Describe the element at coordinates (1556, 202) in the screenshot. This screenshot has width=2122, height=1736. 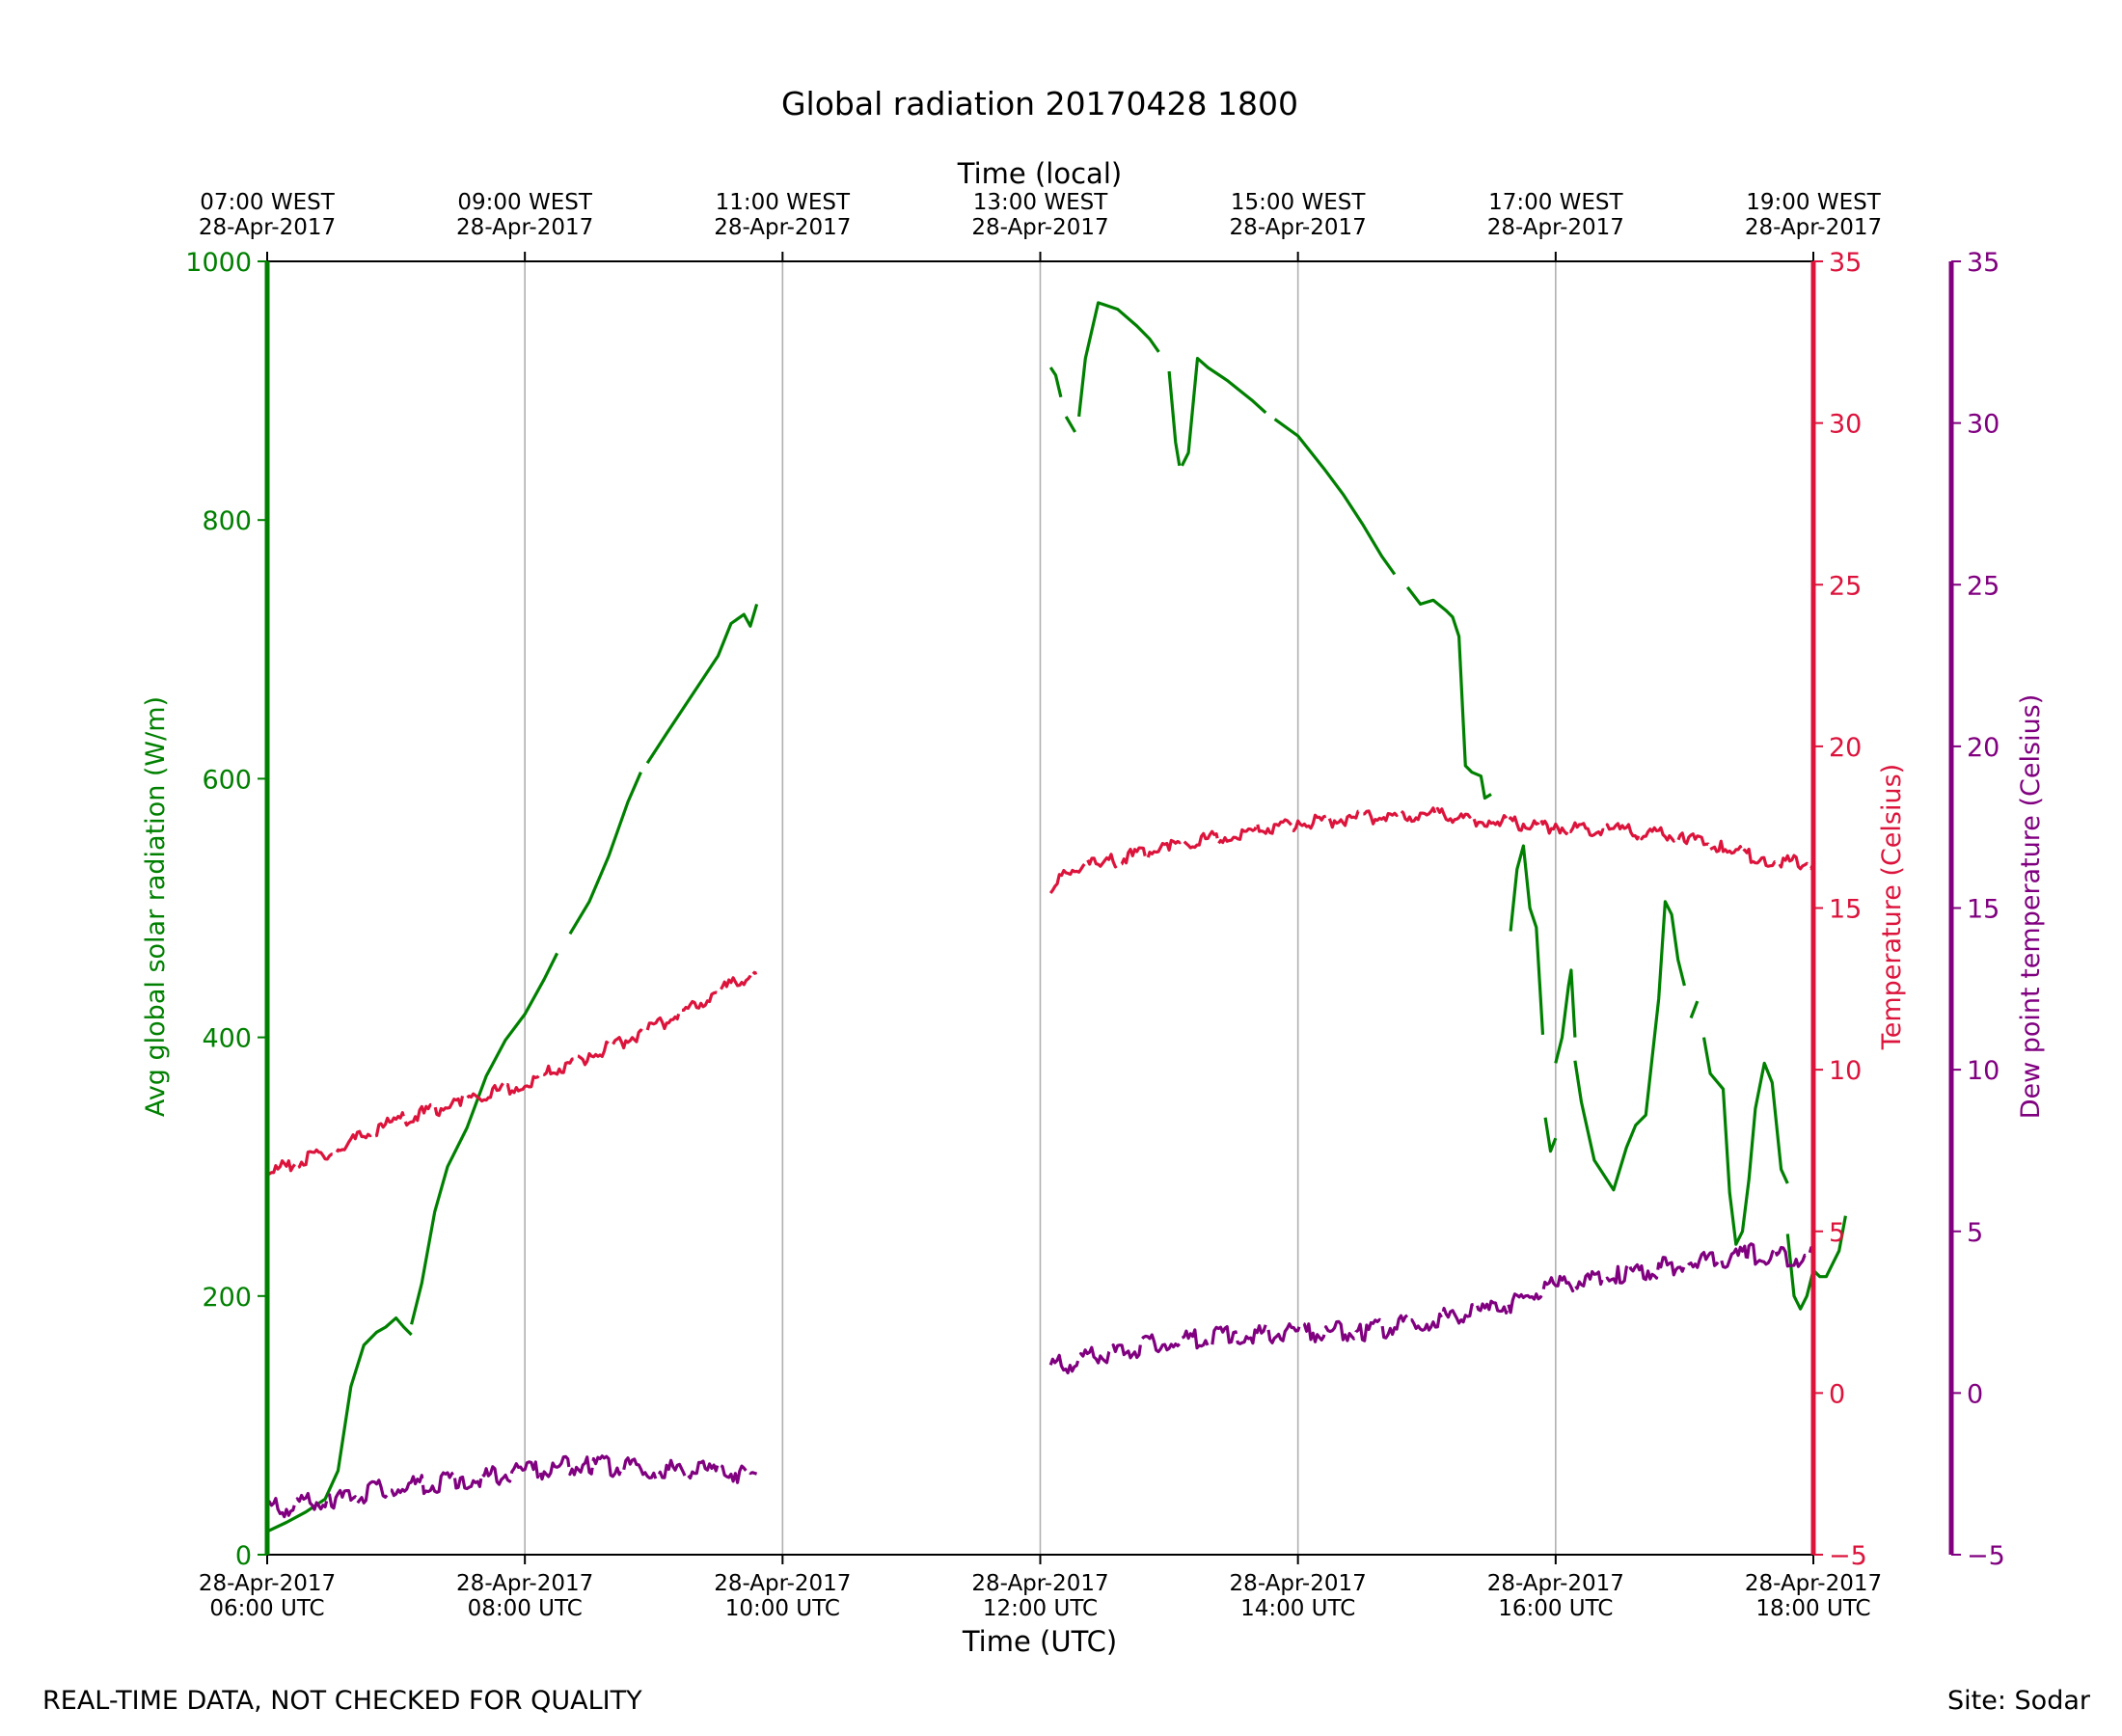
I see `top-x-tick-label: 17:00 WEST` at that location.